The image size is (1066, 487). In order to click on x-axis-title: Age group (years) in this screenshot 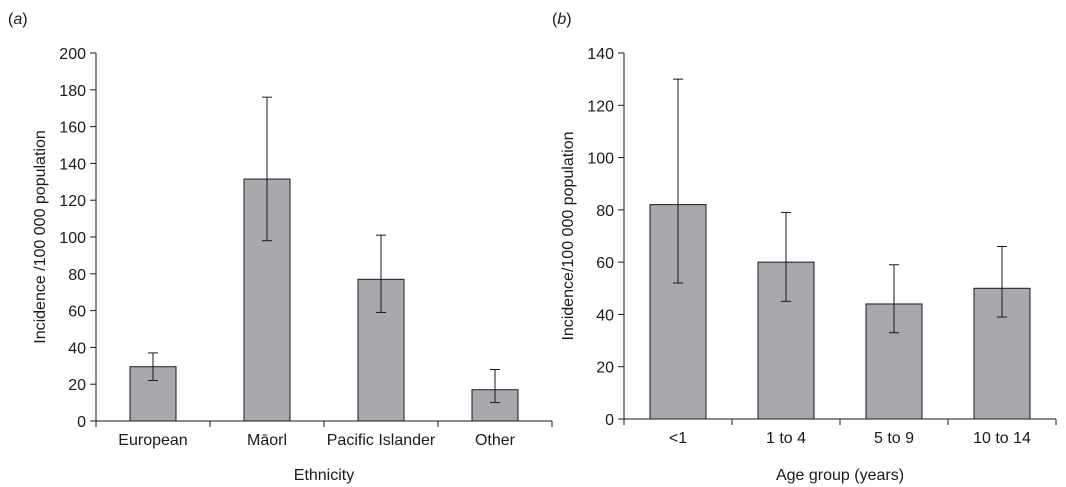, I will do `click(840, 475)`.